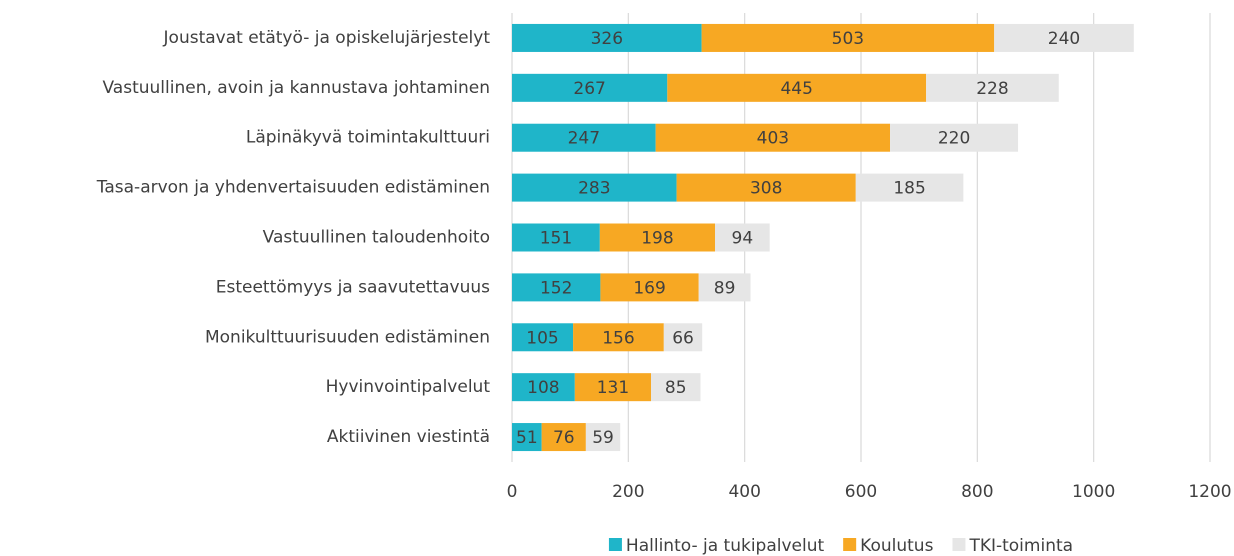 The width and height of the screenshot is (1234, 556). I want to click on data-label: 131, so click(613, 388).